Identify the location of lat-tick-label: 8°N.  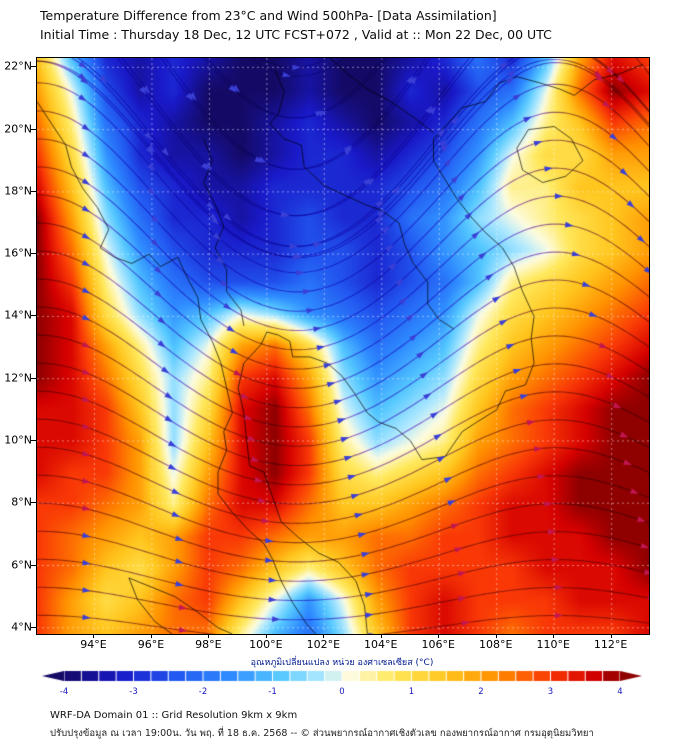
(21, 502).